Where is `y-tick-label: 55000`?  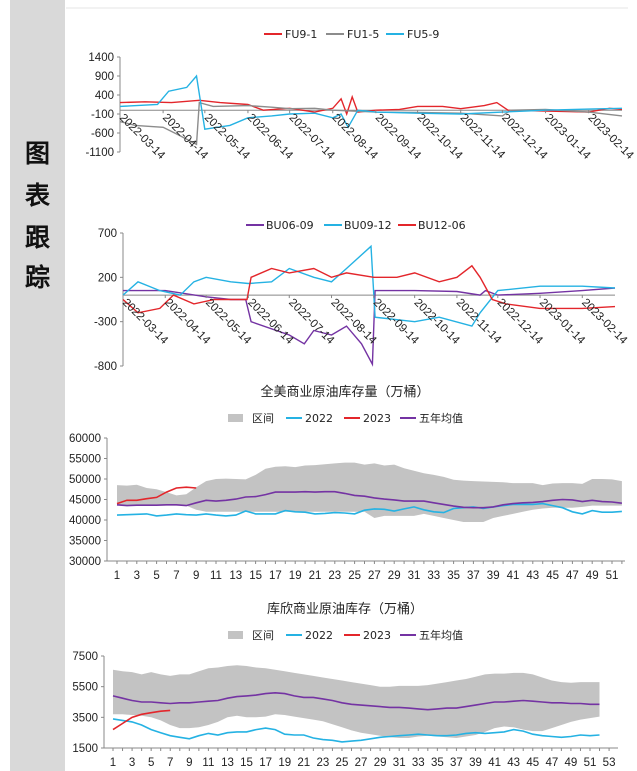 y-tick-label: 55000 is located at coordinates (85, 460).